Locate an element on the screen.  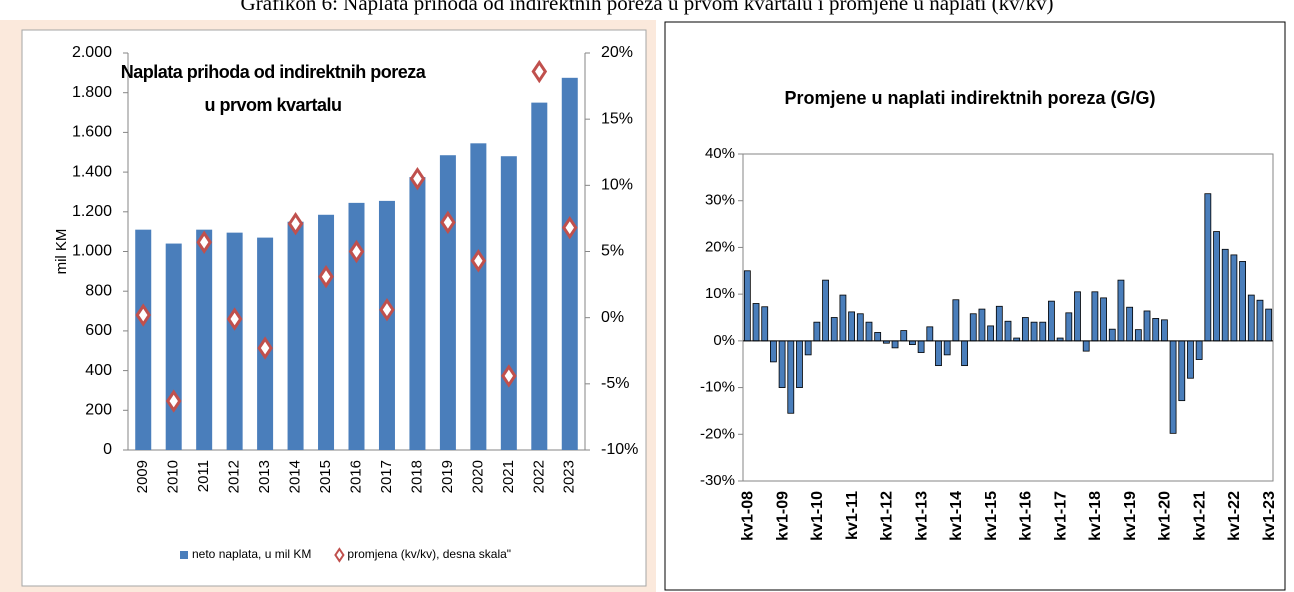
x-tick-label: 2014 is located at coordinates (295, 476).